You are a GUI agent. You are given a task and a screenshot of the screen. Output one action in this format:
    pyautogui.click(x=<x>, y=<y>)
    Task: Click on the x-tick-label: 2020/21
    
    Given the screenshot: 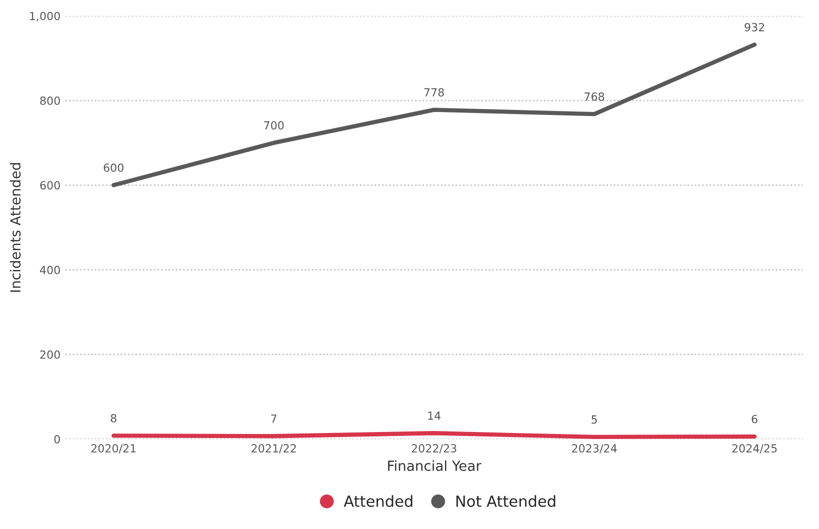 What is the action you would take?
    pyautogui.click(x=113, y=449)
    